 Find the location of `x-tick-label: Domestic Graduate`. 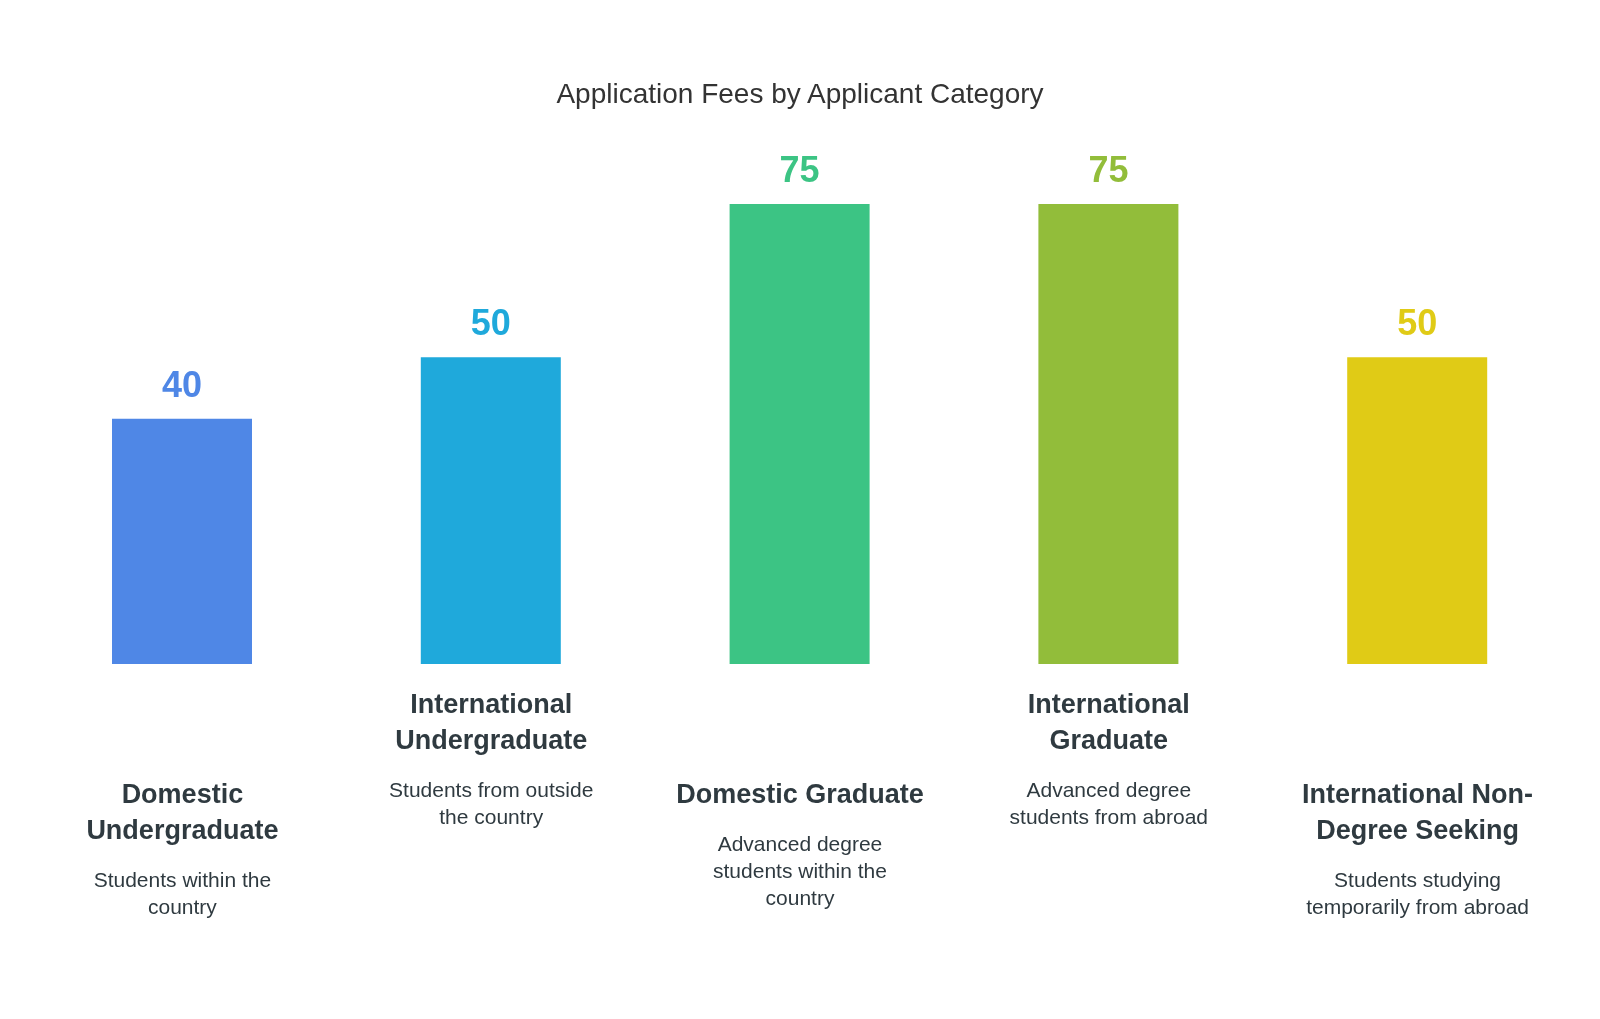

x-tick-label: Domestic Graduate is located at coordinates (800, 794).